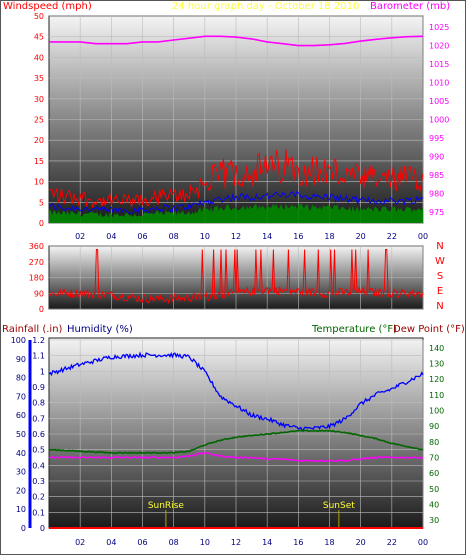 The width and height of the screenshot is (466, 559). I want to click on series-dewpoint, so click(236, 457).